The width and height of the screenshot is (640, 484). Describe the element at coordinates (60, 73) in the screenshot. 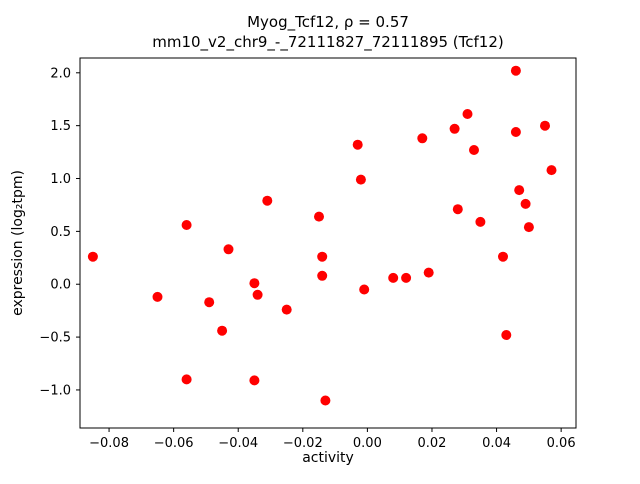

I see `y-tick-label: 2.0` at that location.